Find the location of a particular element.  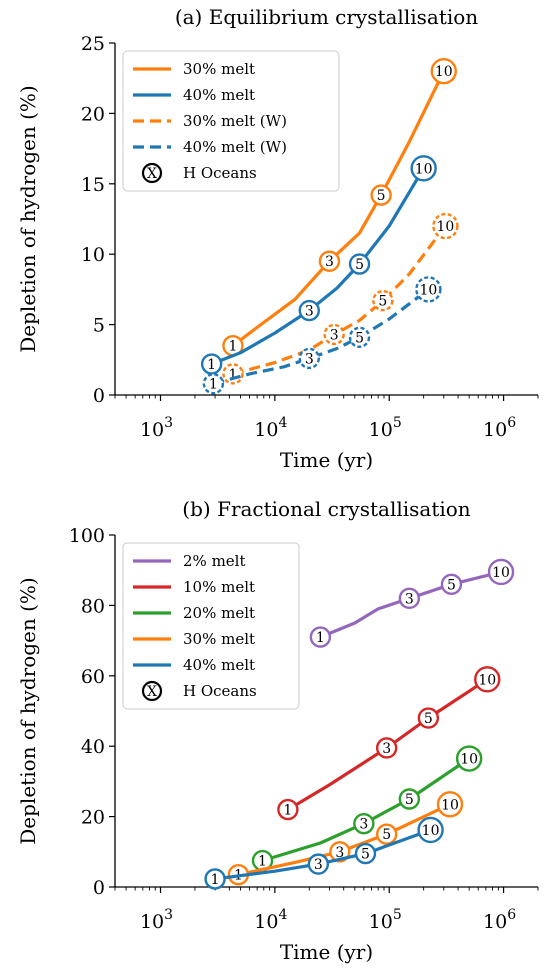

legend-label: H Oceans is located at coordinates (220, 691).